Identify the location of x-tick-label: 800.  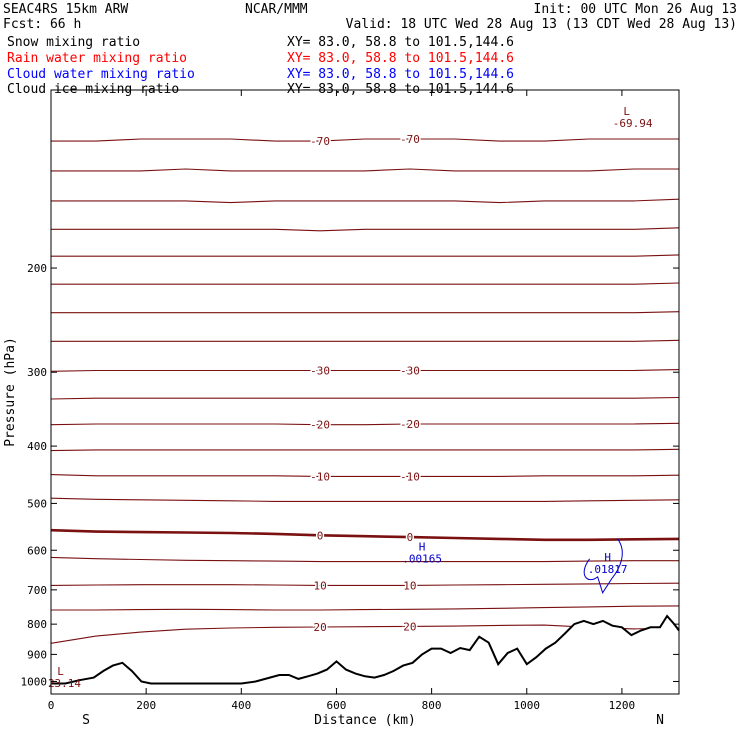
(432, 705).